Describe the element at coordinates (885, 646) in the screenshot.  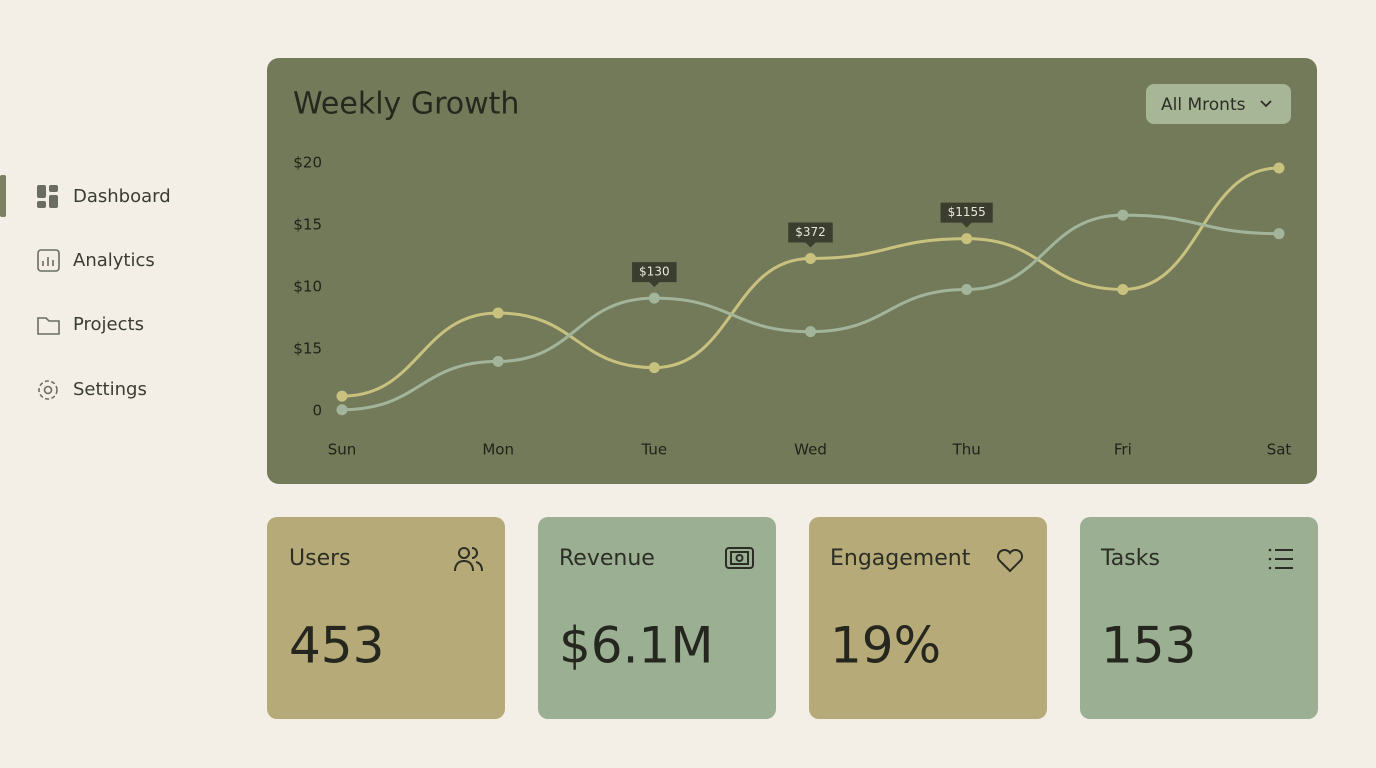
I see `card-value: 19%` at that location.